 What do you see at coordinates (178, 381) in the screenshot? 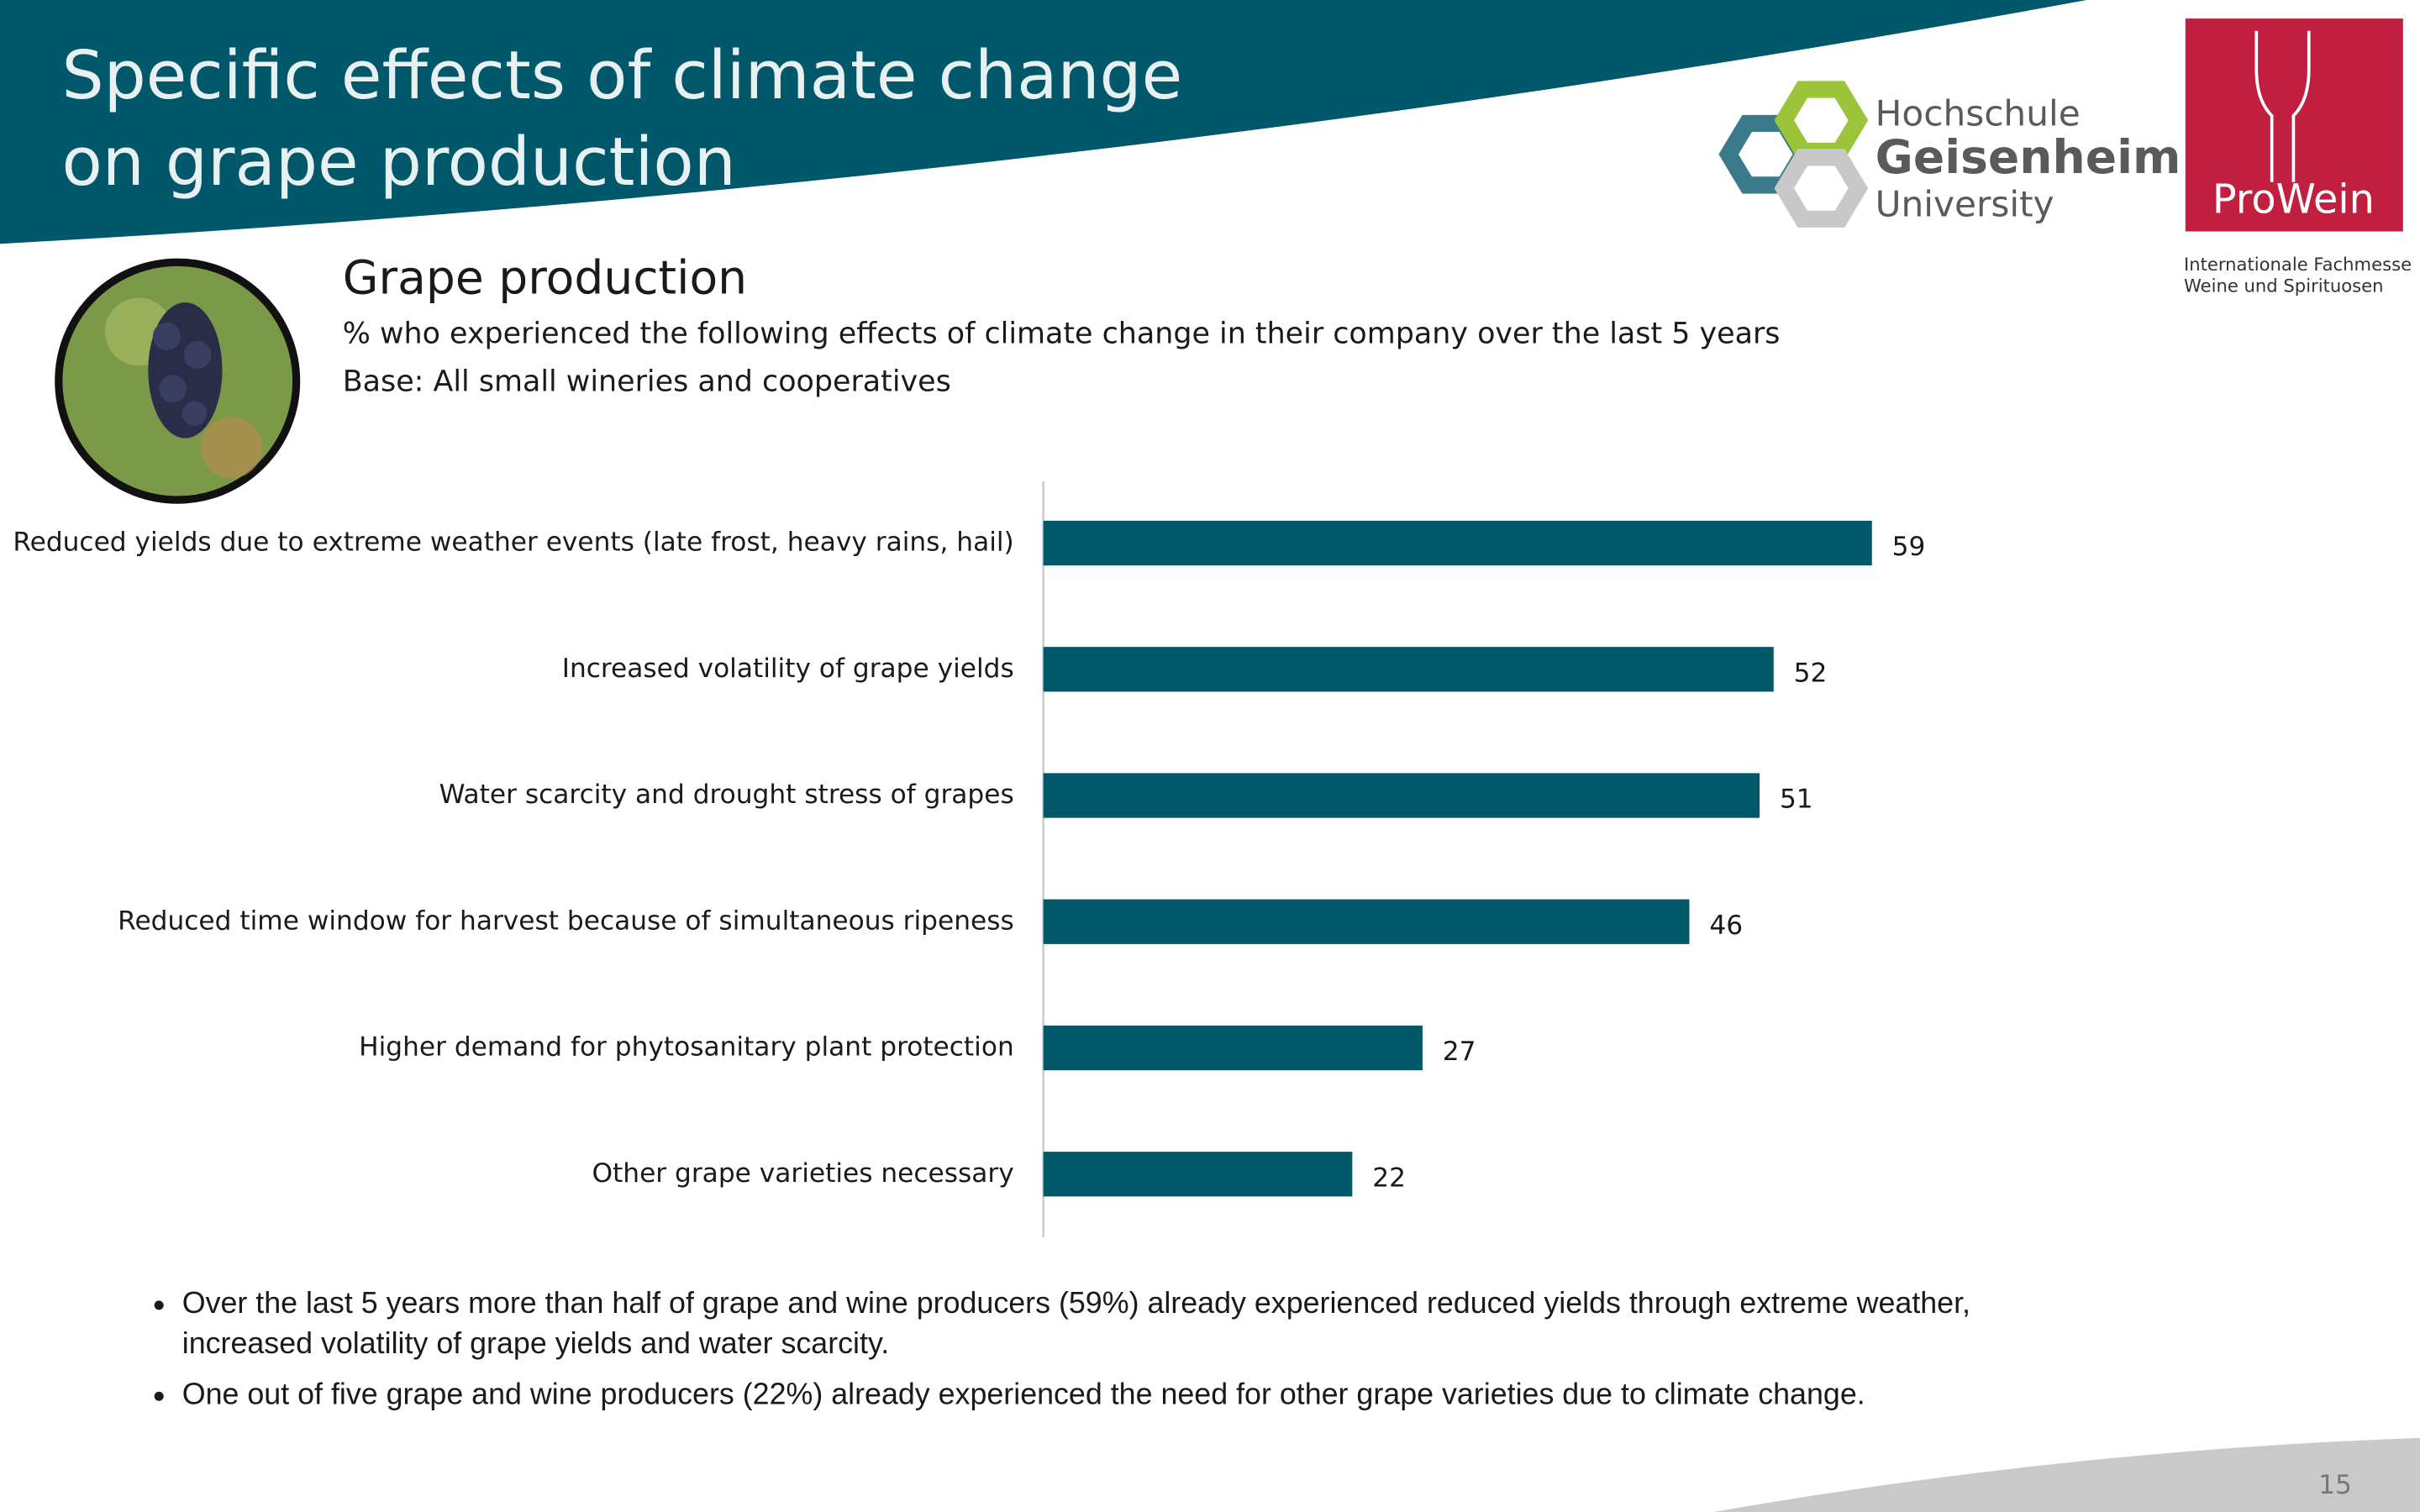
I see `grape-photo` at bounding box center [178, 381].